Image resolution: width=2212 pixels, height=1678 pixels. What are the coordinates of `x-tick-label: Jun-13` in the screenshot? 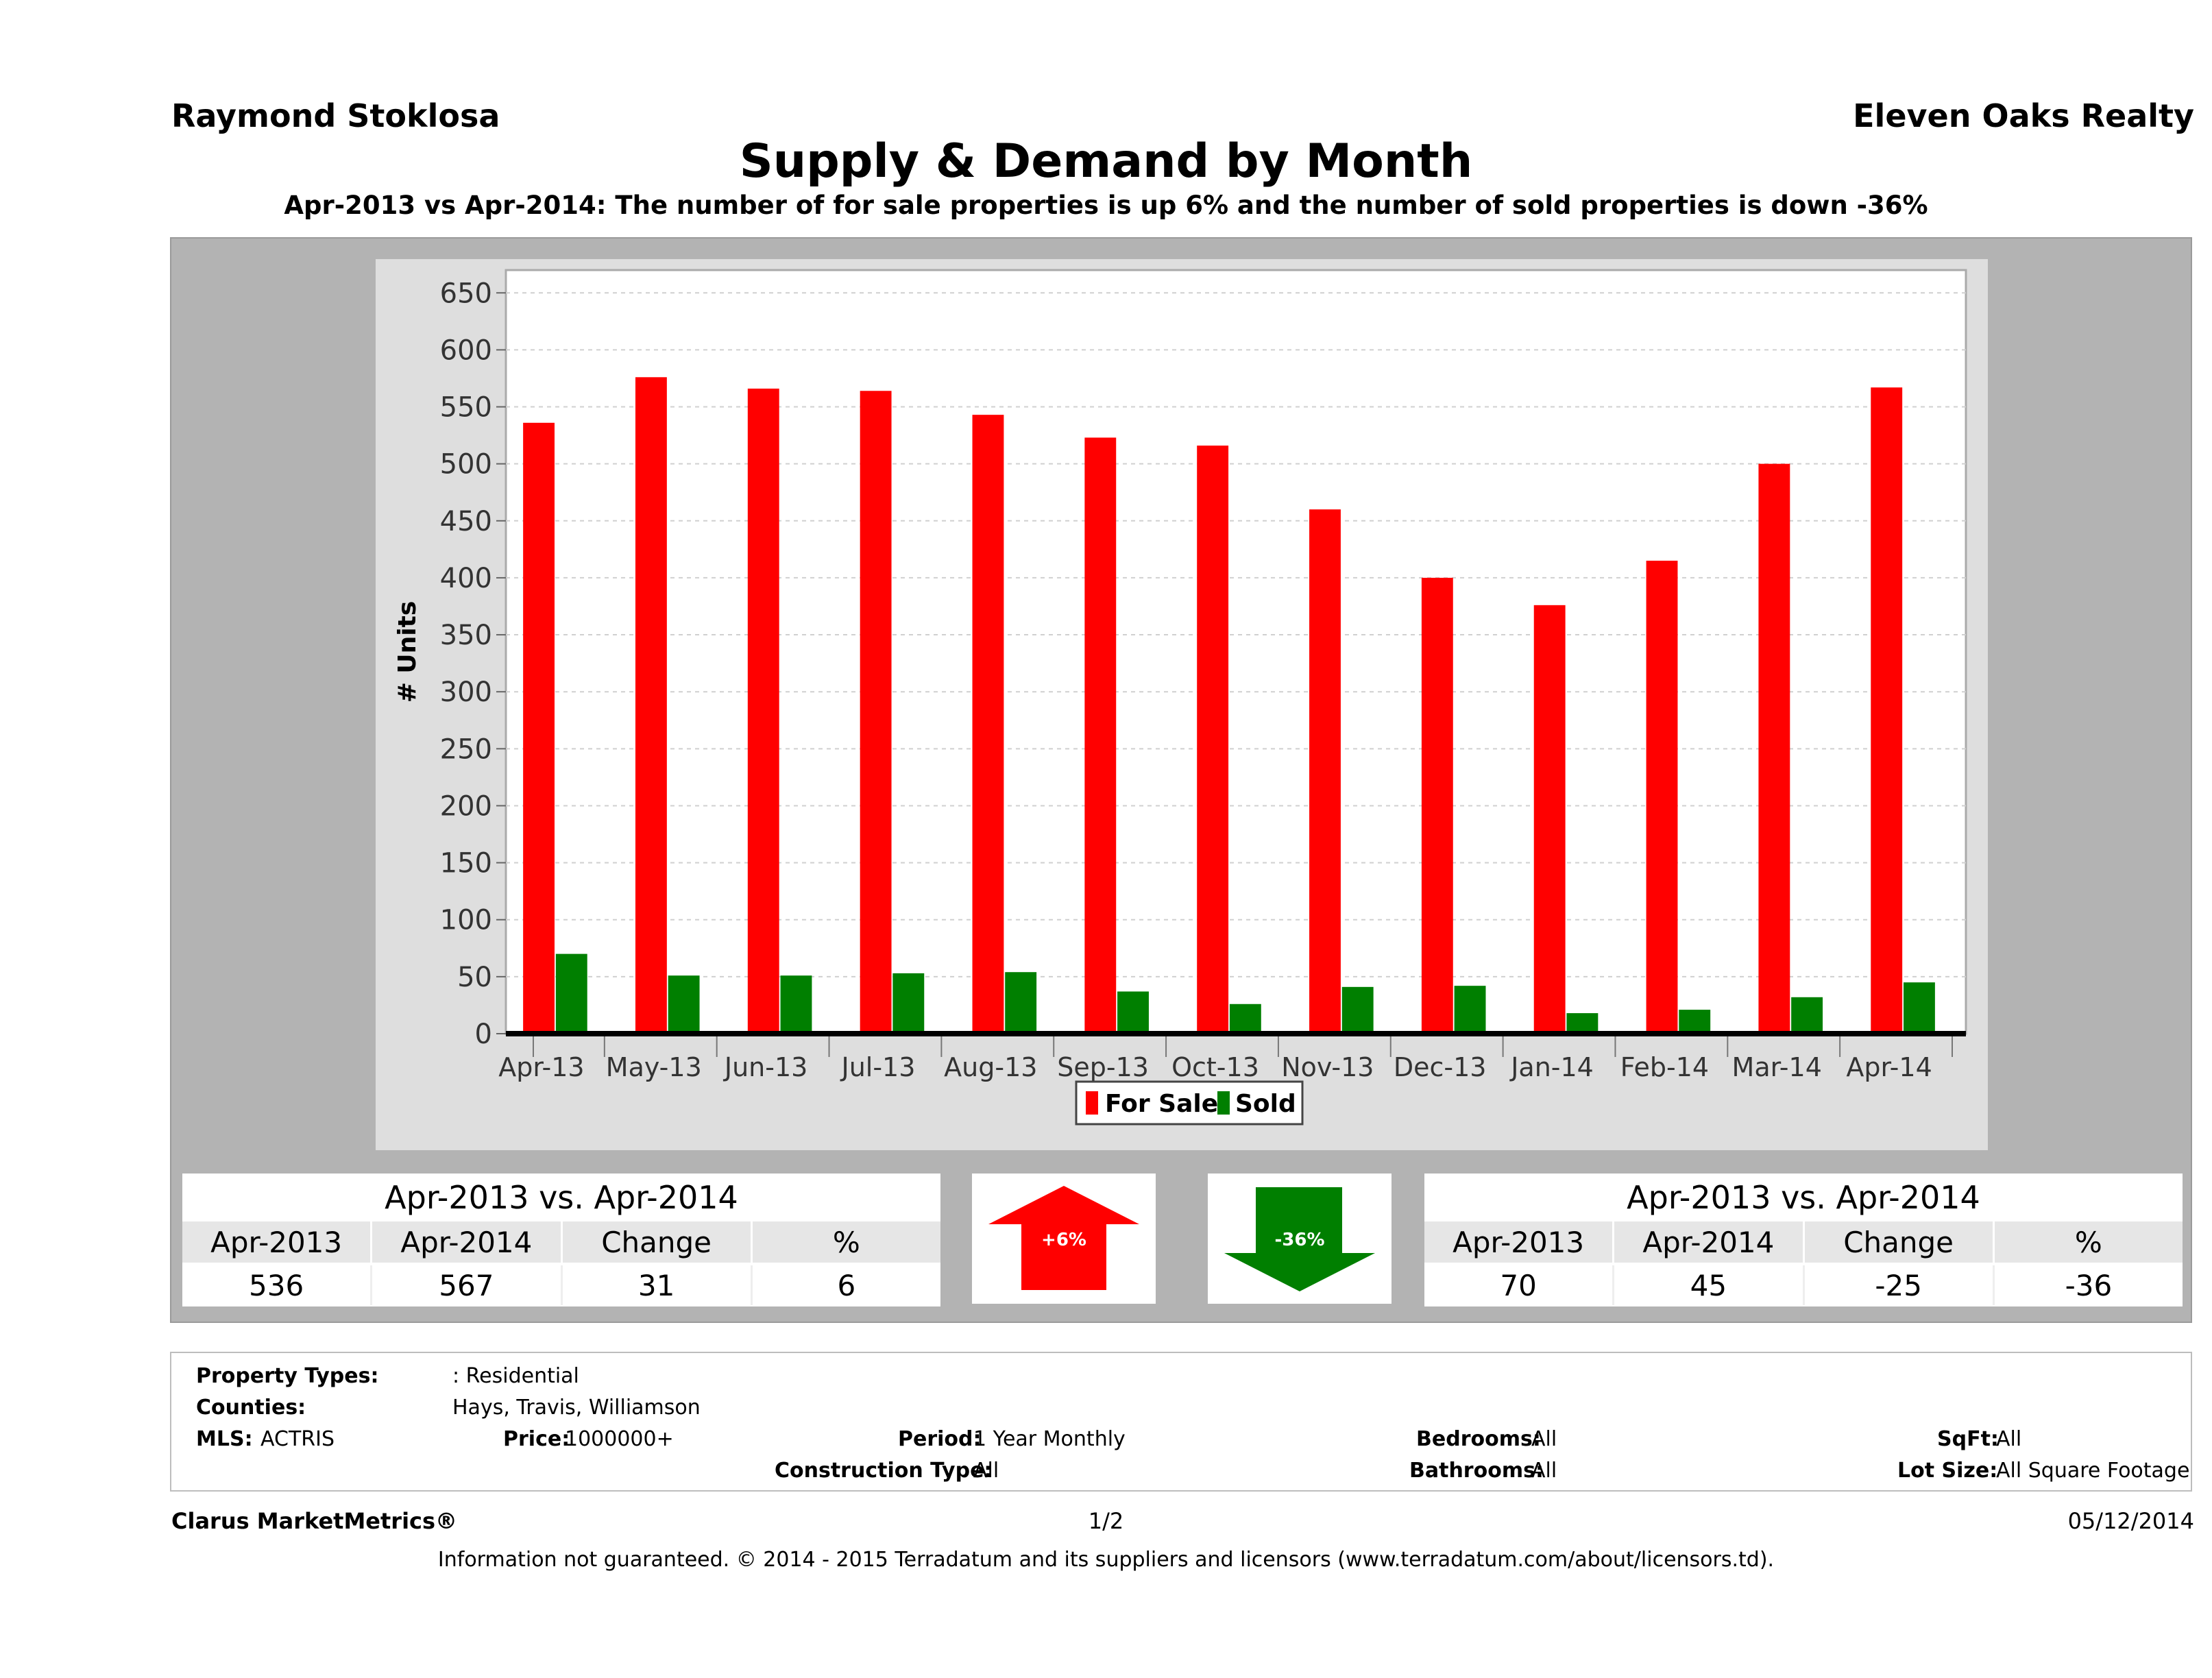 It's located at (765, 1067).